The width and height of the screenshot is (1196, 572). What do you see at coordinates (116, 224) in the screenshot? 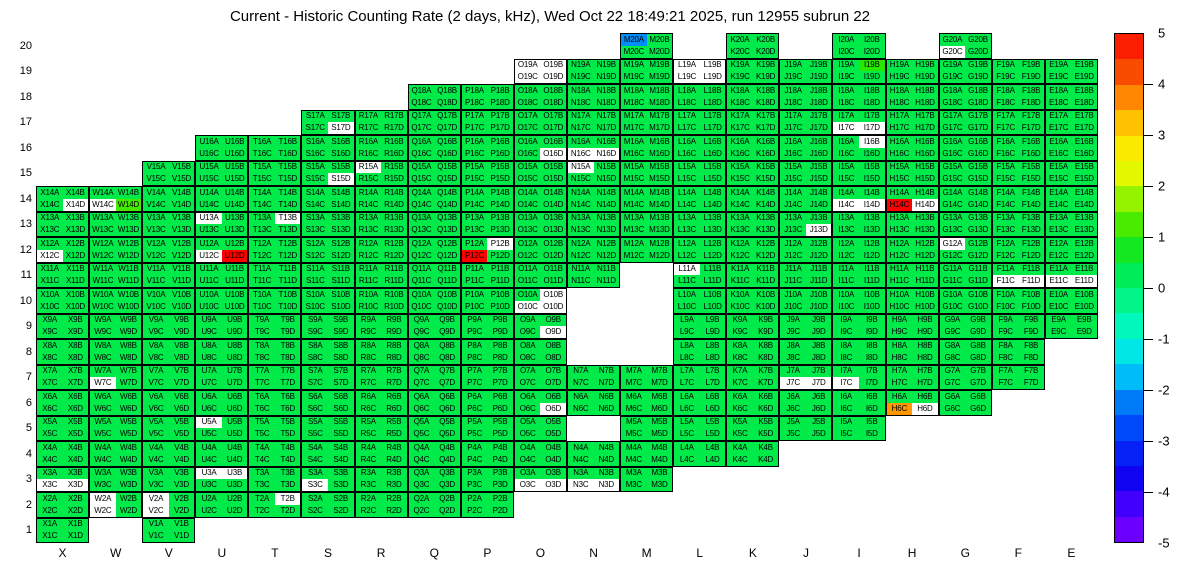
I see `module-cell-W13: W13A W13B W13C W13D` at bounding box center [116, 224].